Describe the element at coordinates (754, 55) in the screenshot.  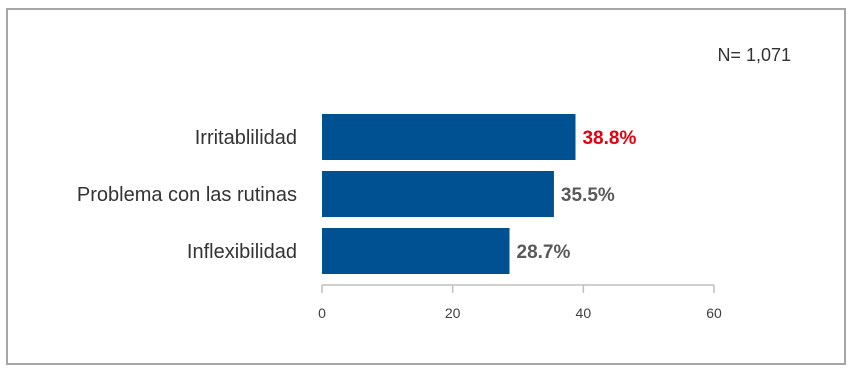
I see `sample-size-label: N= 1,071` at that location.